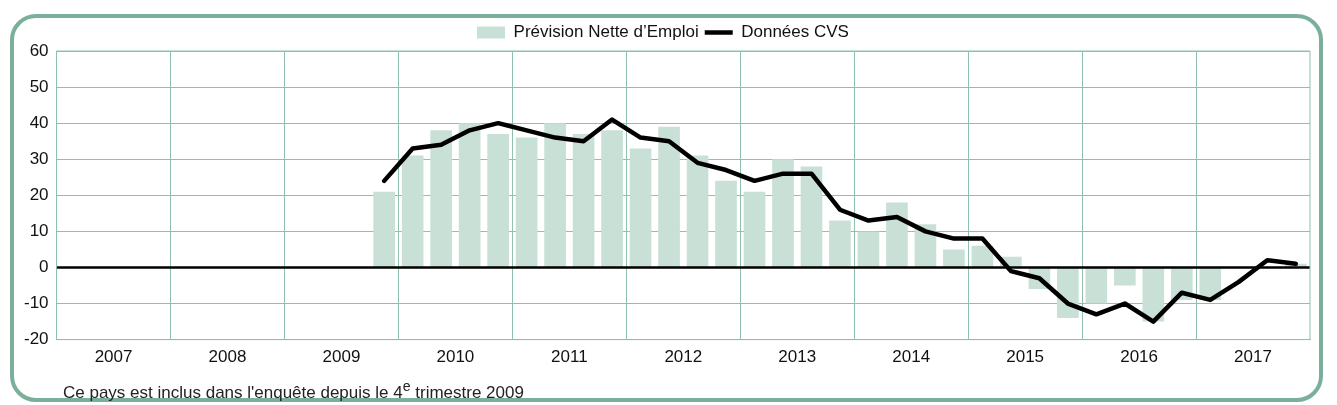  I want to click on legend-label: Prévision Nette d’Emploi, so click(606, 32).